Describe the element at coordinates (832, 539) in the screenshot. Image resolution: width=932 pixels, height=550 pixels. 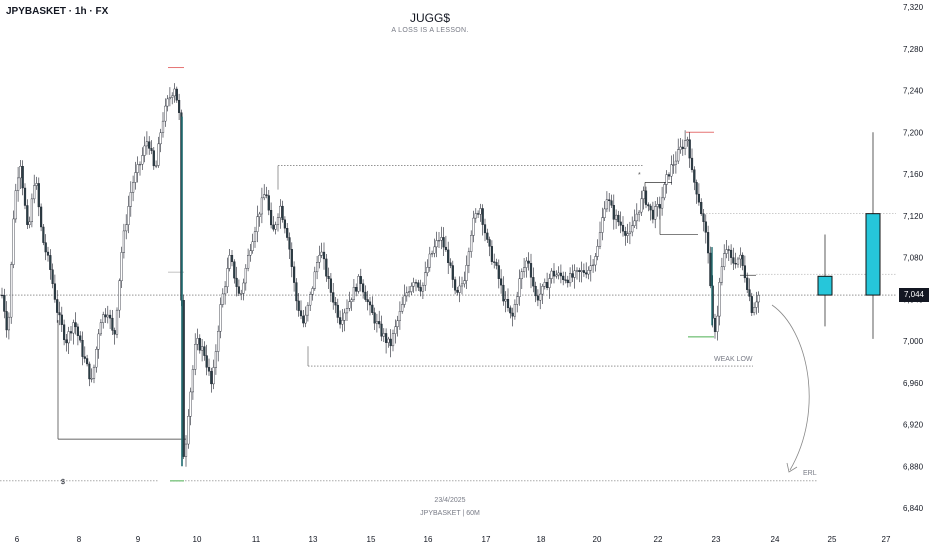
I see `x-tick-label: 25` at that location.